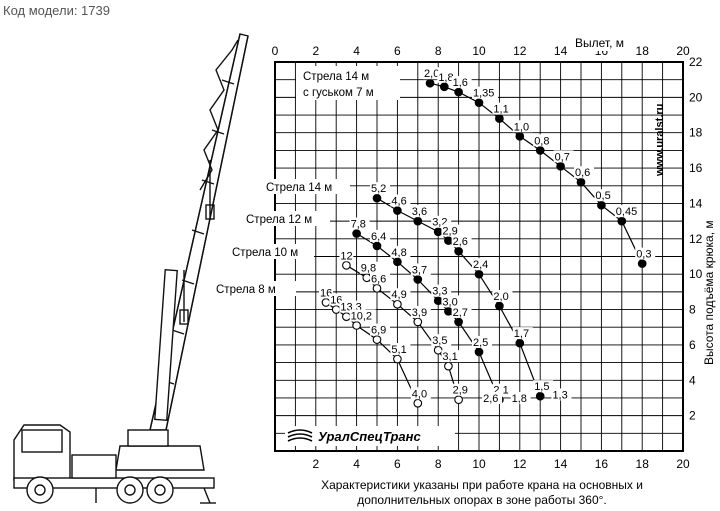  I want to click on x-axis-title: Вылет, м, so click(599, 43).